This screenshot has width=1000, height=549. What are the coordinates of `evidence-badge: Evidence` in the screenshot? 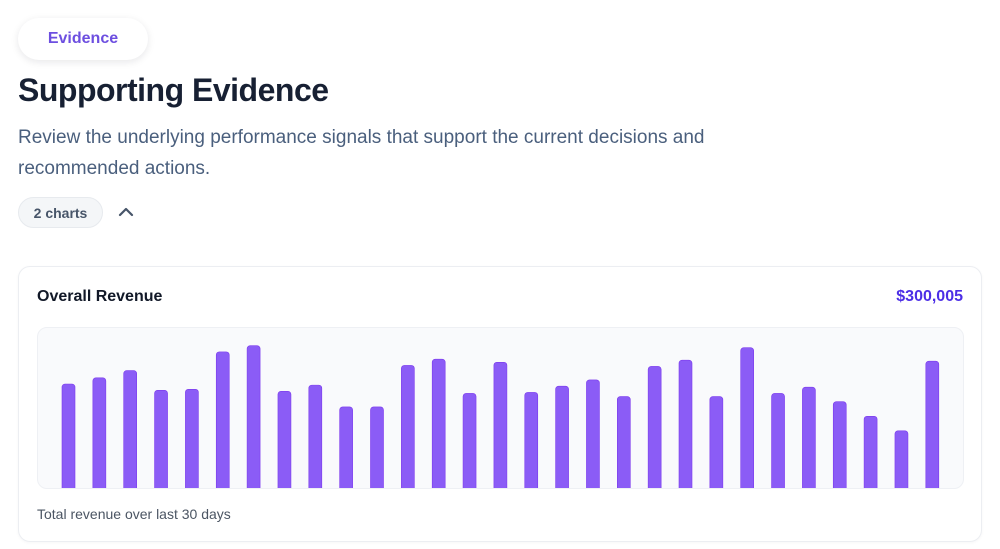 It's located at (83, 39).